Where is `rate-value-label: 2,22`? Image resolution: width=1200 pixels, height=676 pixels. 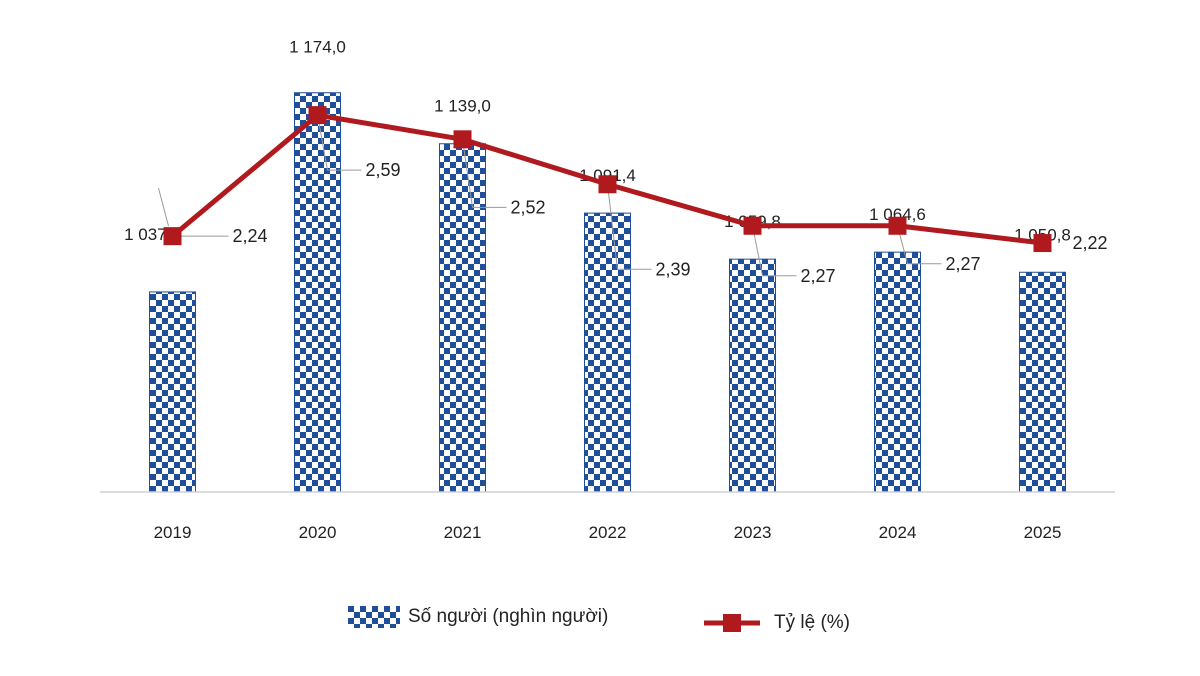
rate-value-label: 2,22 is located at coordinates (1090, 243).